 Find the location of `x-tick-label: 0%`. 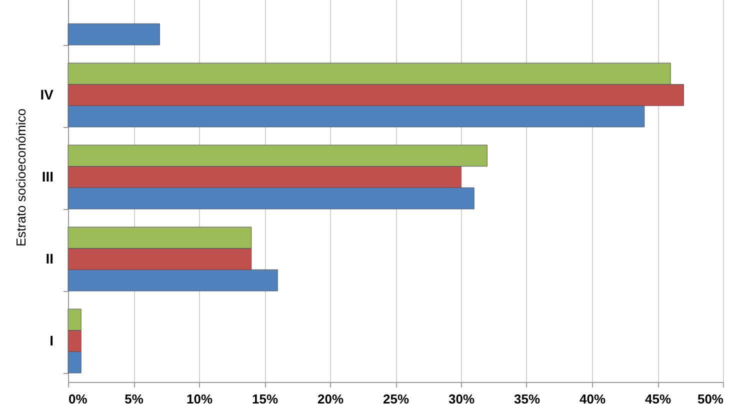

x-tick-label: 0% is located at coordinates (78, 399).